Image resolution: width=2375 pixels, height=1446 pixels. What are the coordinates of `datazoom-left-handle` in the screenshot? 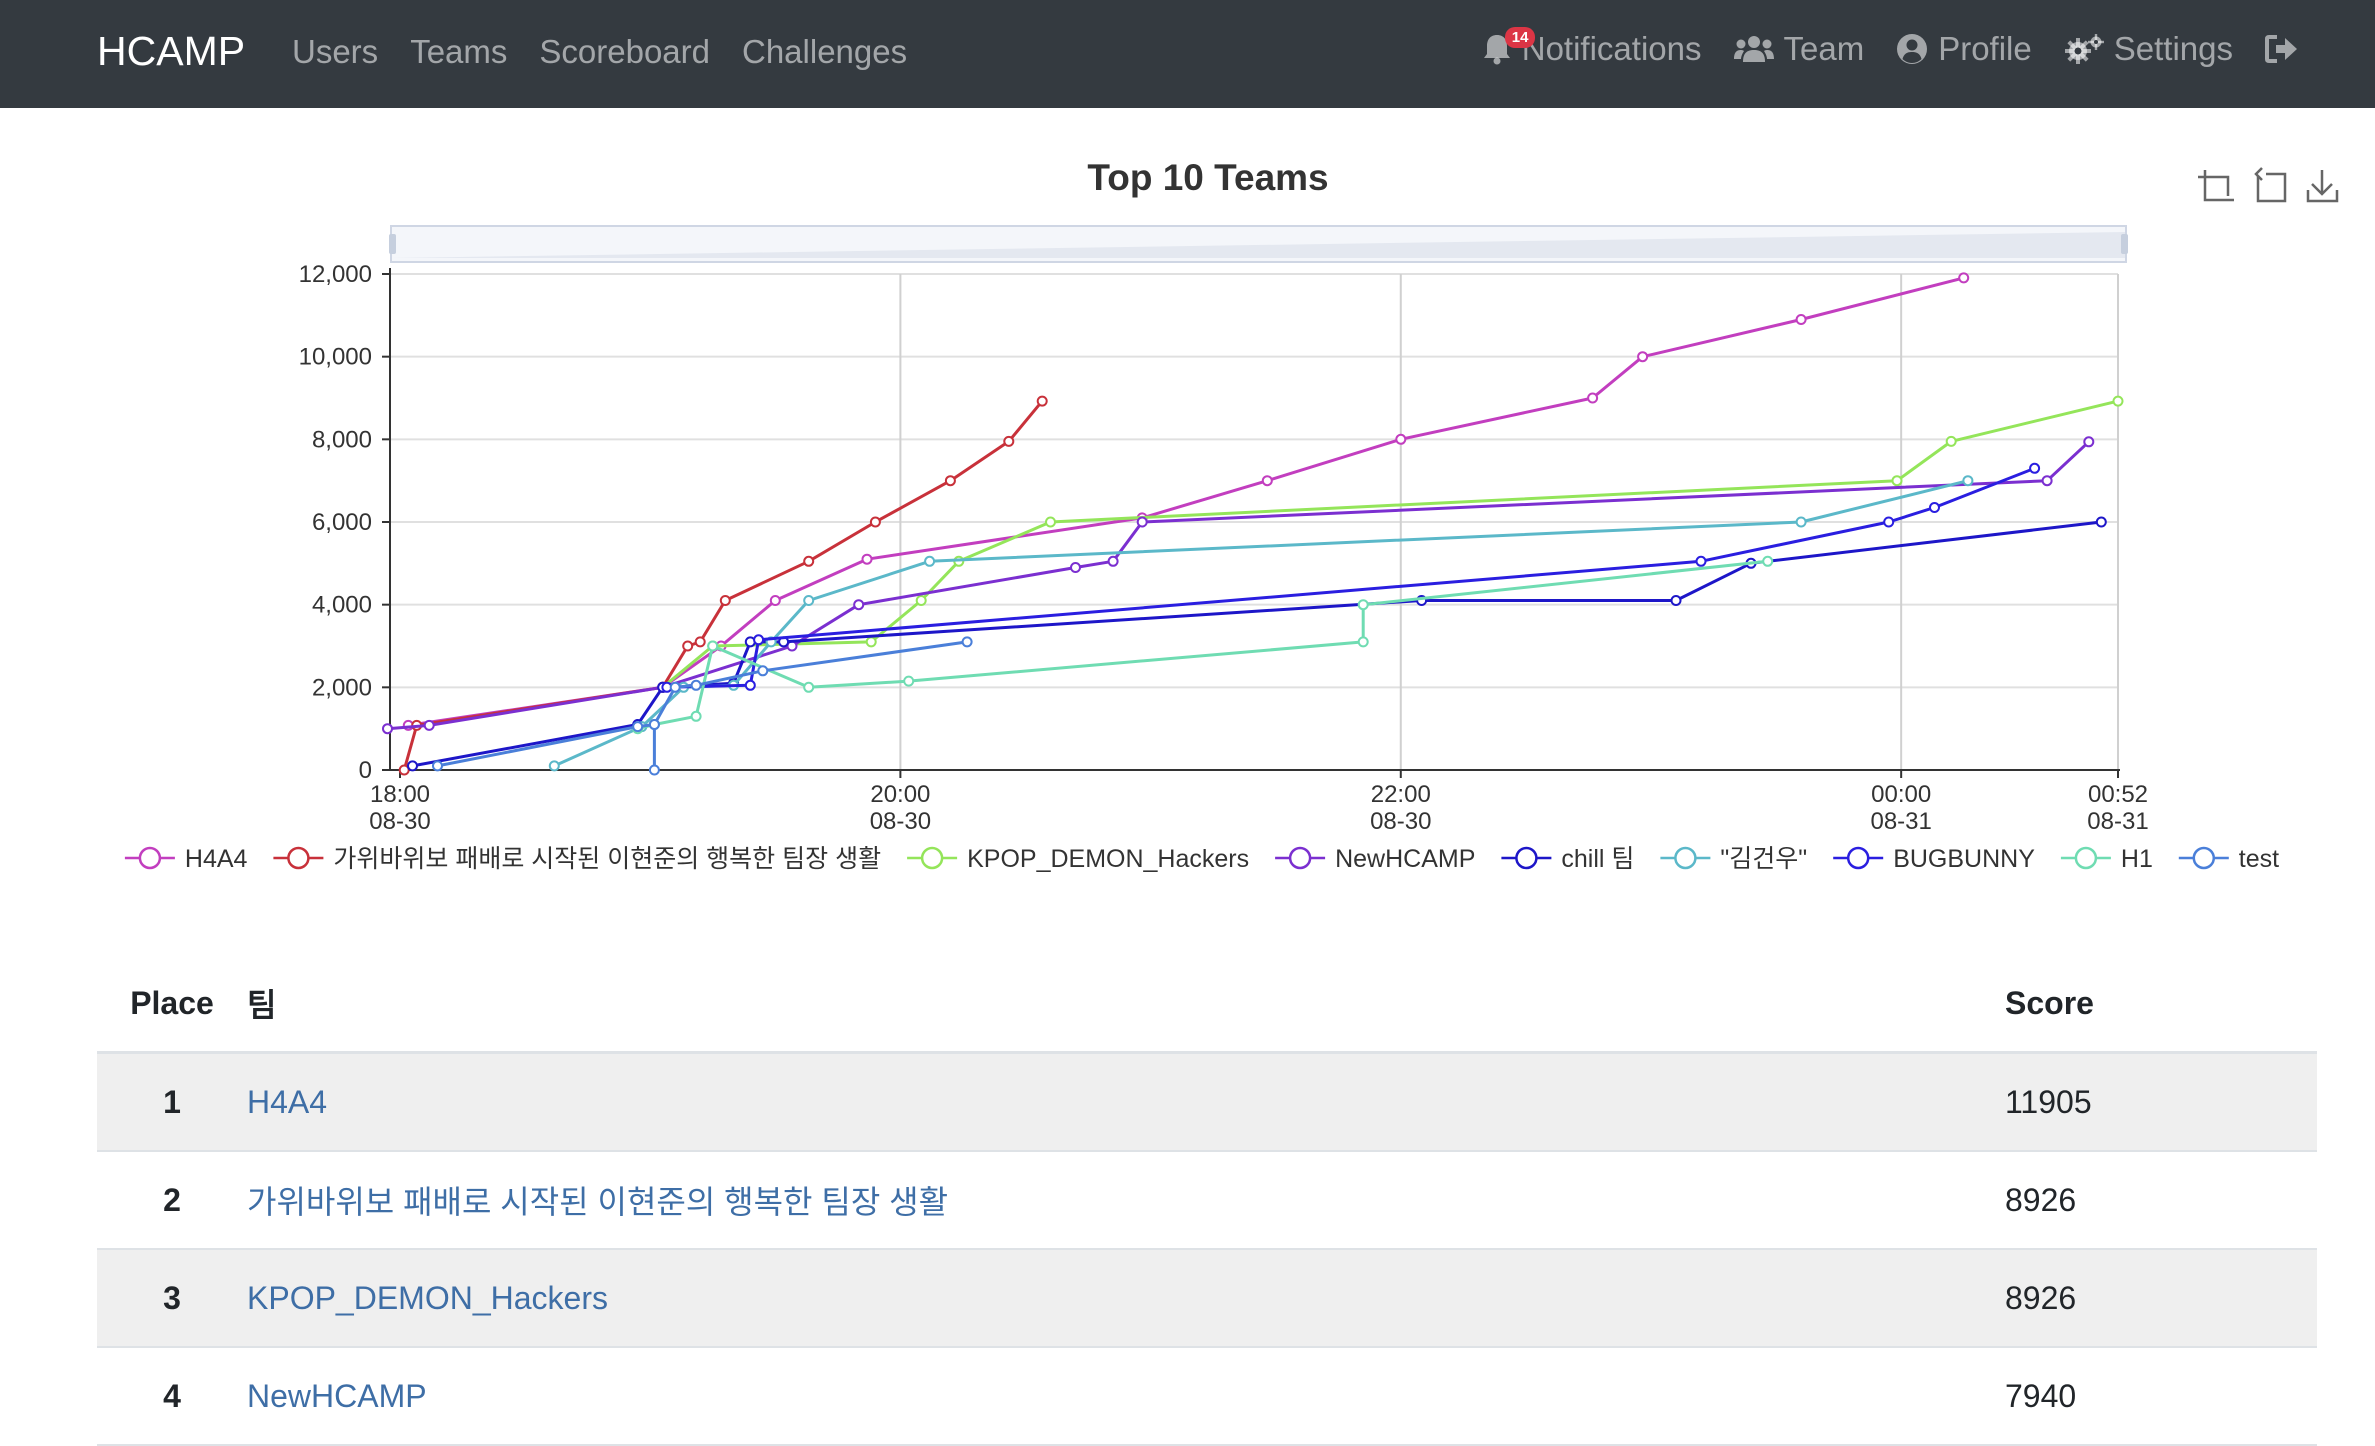 It's located at (392, 244).